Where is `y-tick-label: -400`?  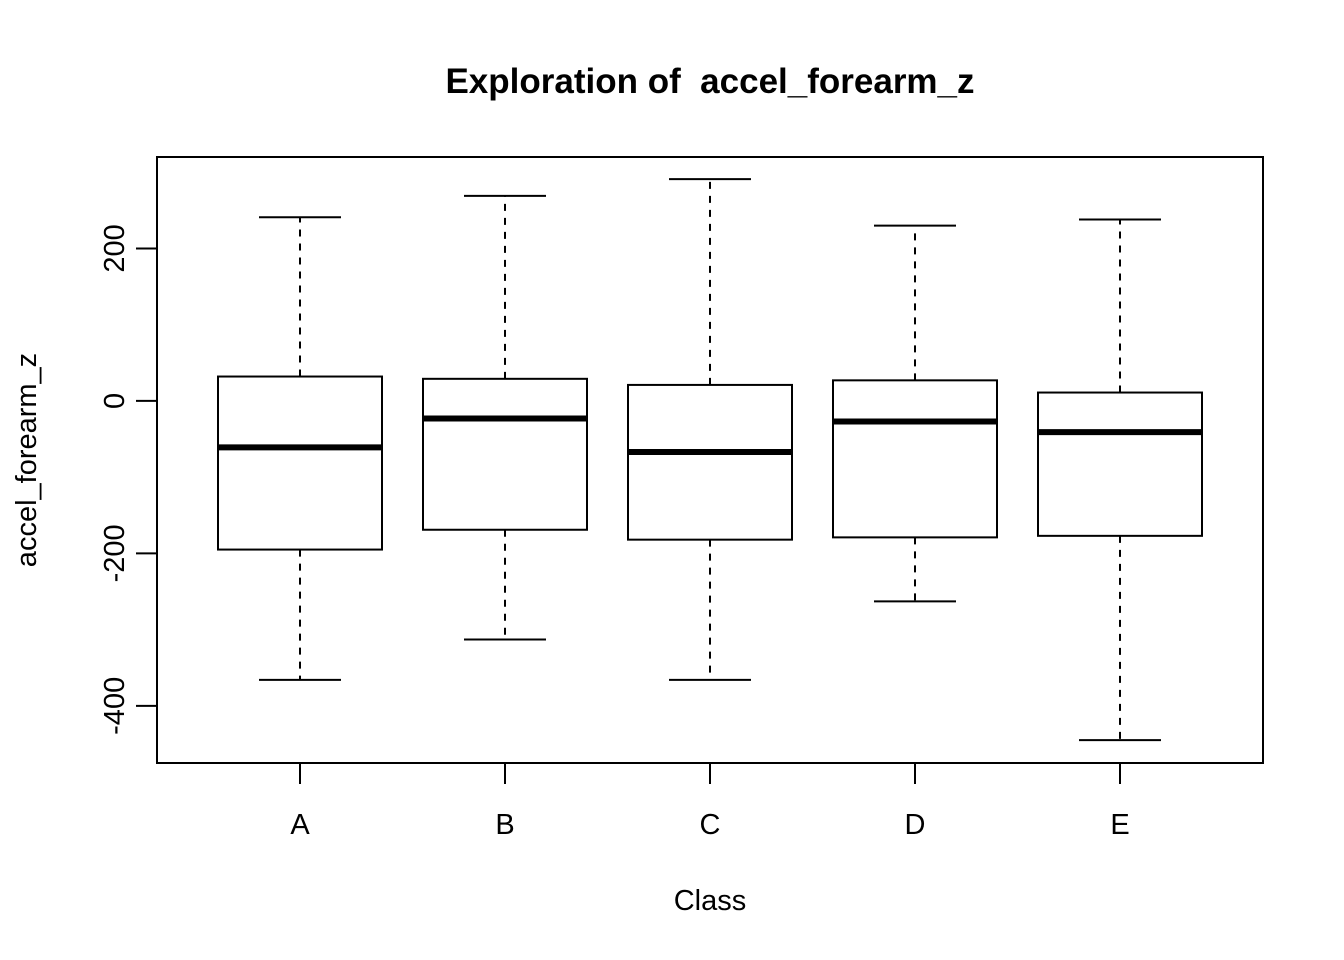
y-tick-label: -400 is located at coordinates (115, 706).